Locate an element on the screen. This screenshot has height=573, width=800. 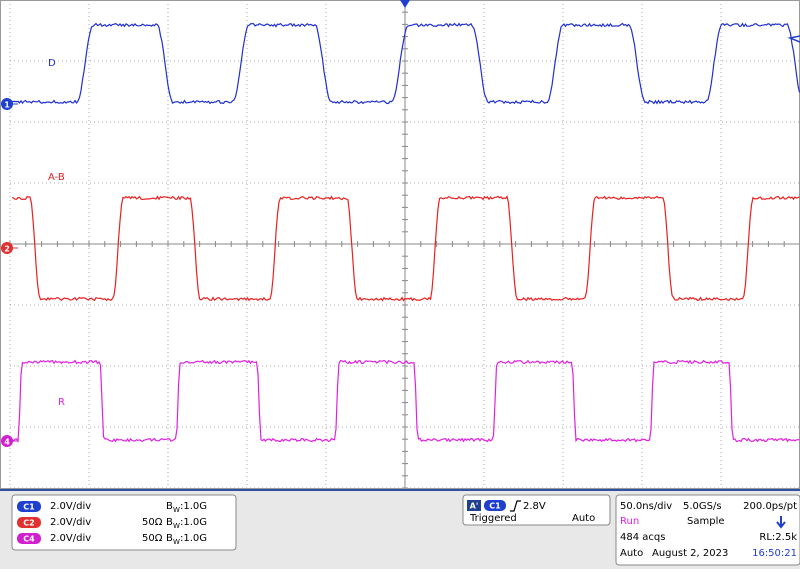
trace-label: R is located at coordinates (61, 402).